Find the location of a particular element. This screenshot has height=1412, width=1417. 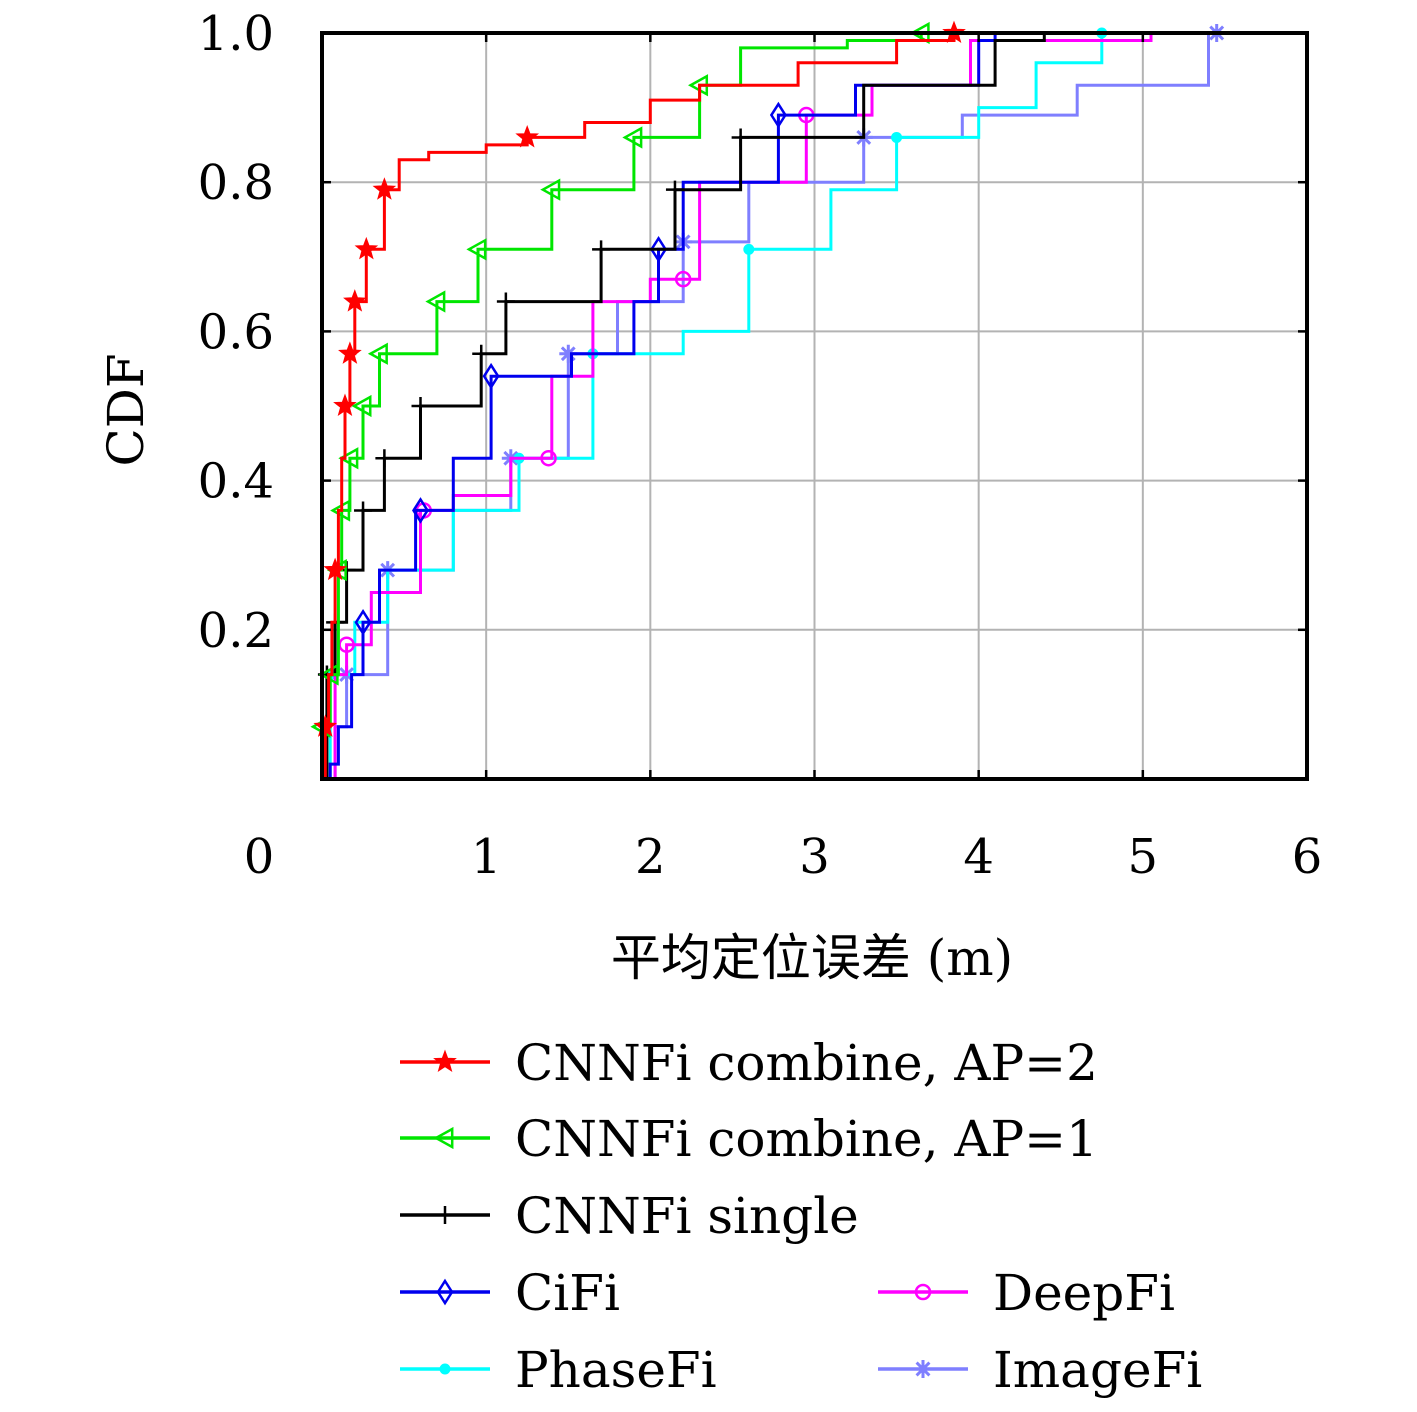

legend-label: CNNFi combine, AP=1 is located at coordinates (806, 1139).